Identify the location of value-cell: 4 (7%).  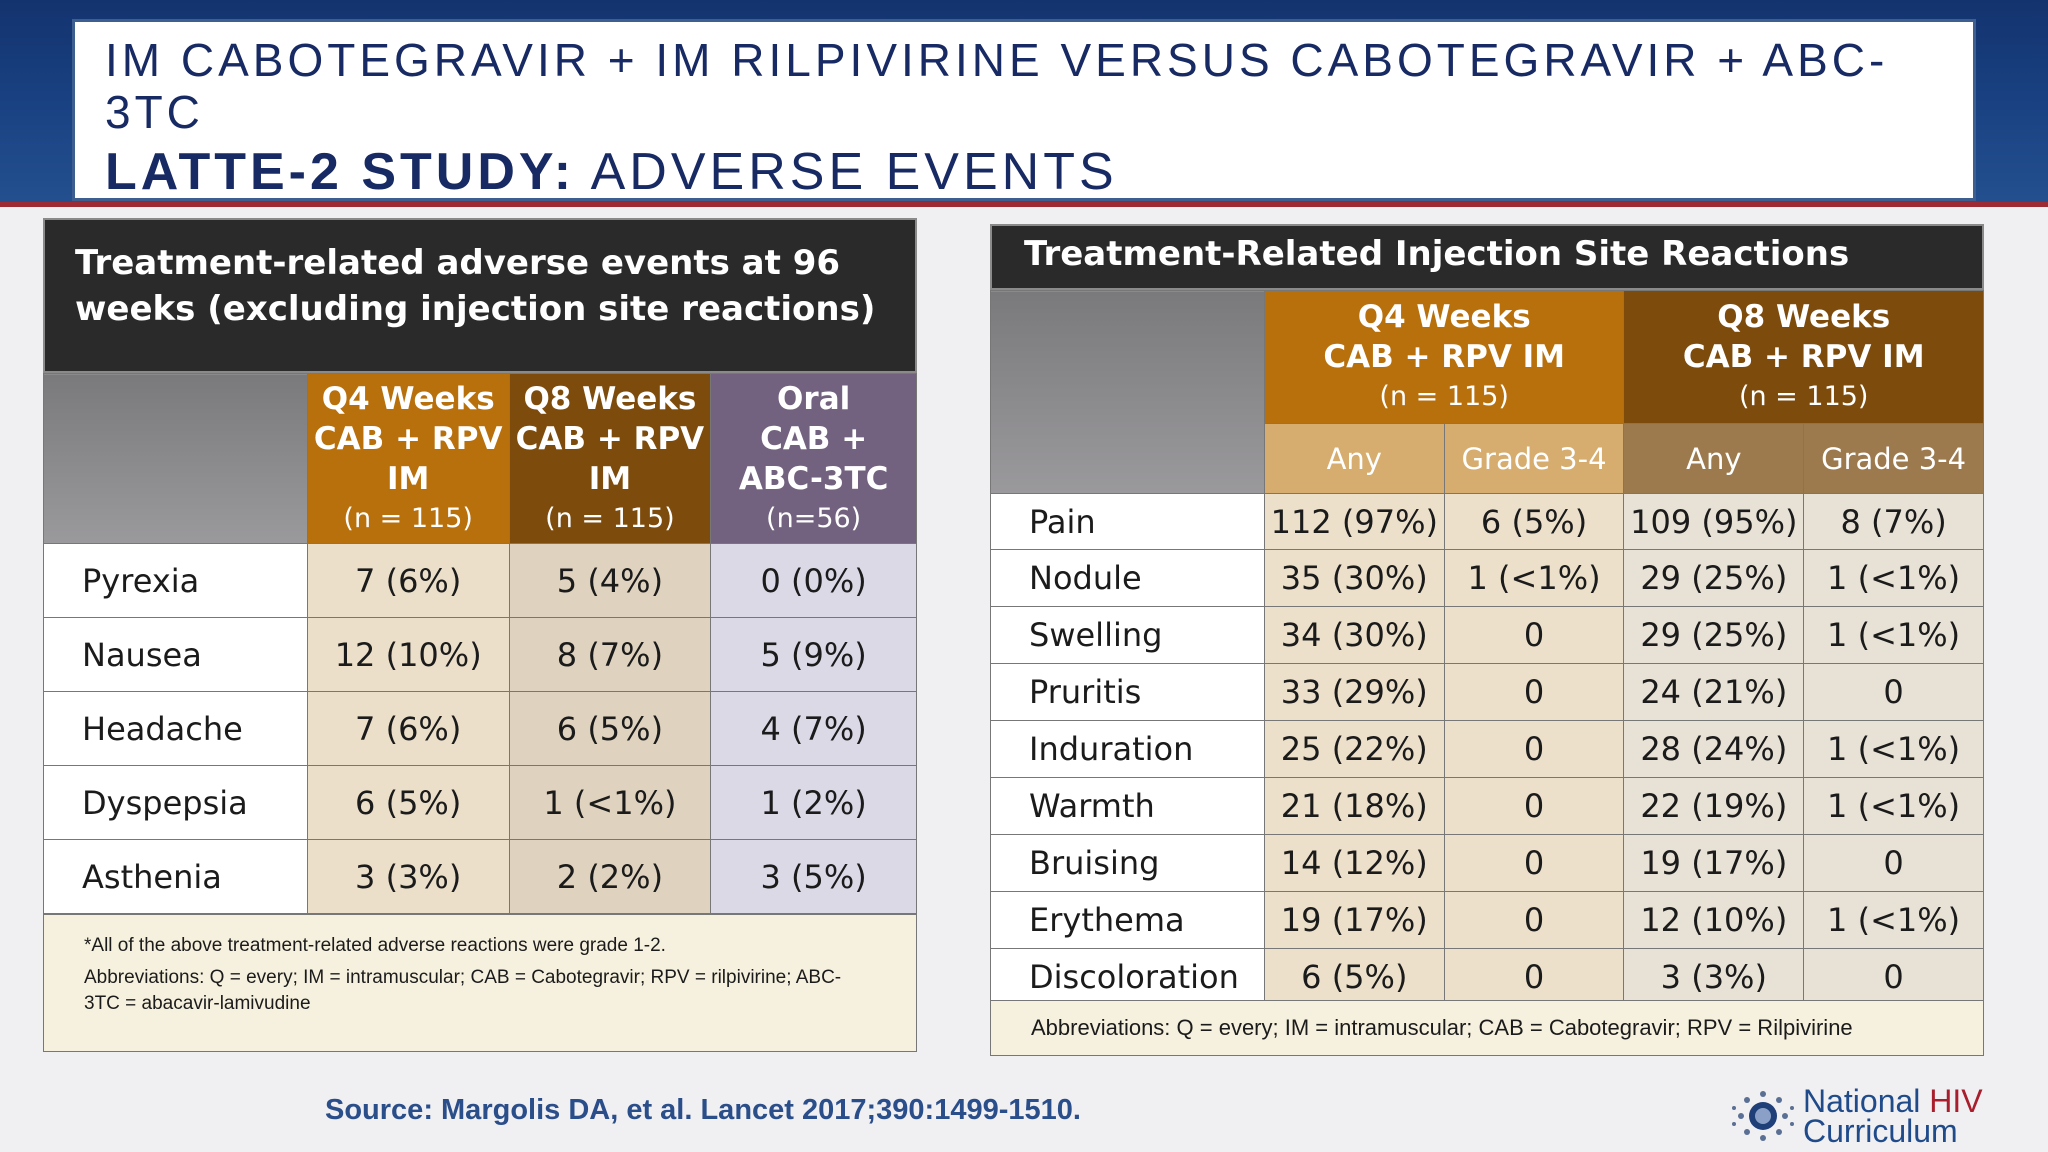
(813, 728).